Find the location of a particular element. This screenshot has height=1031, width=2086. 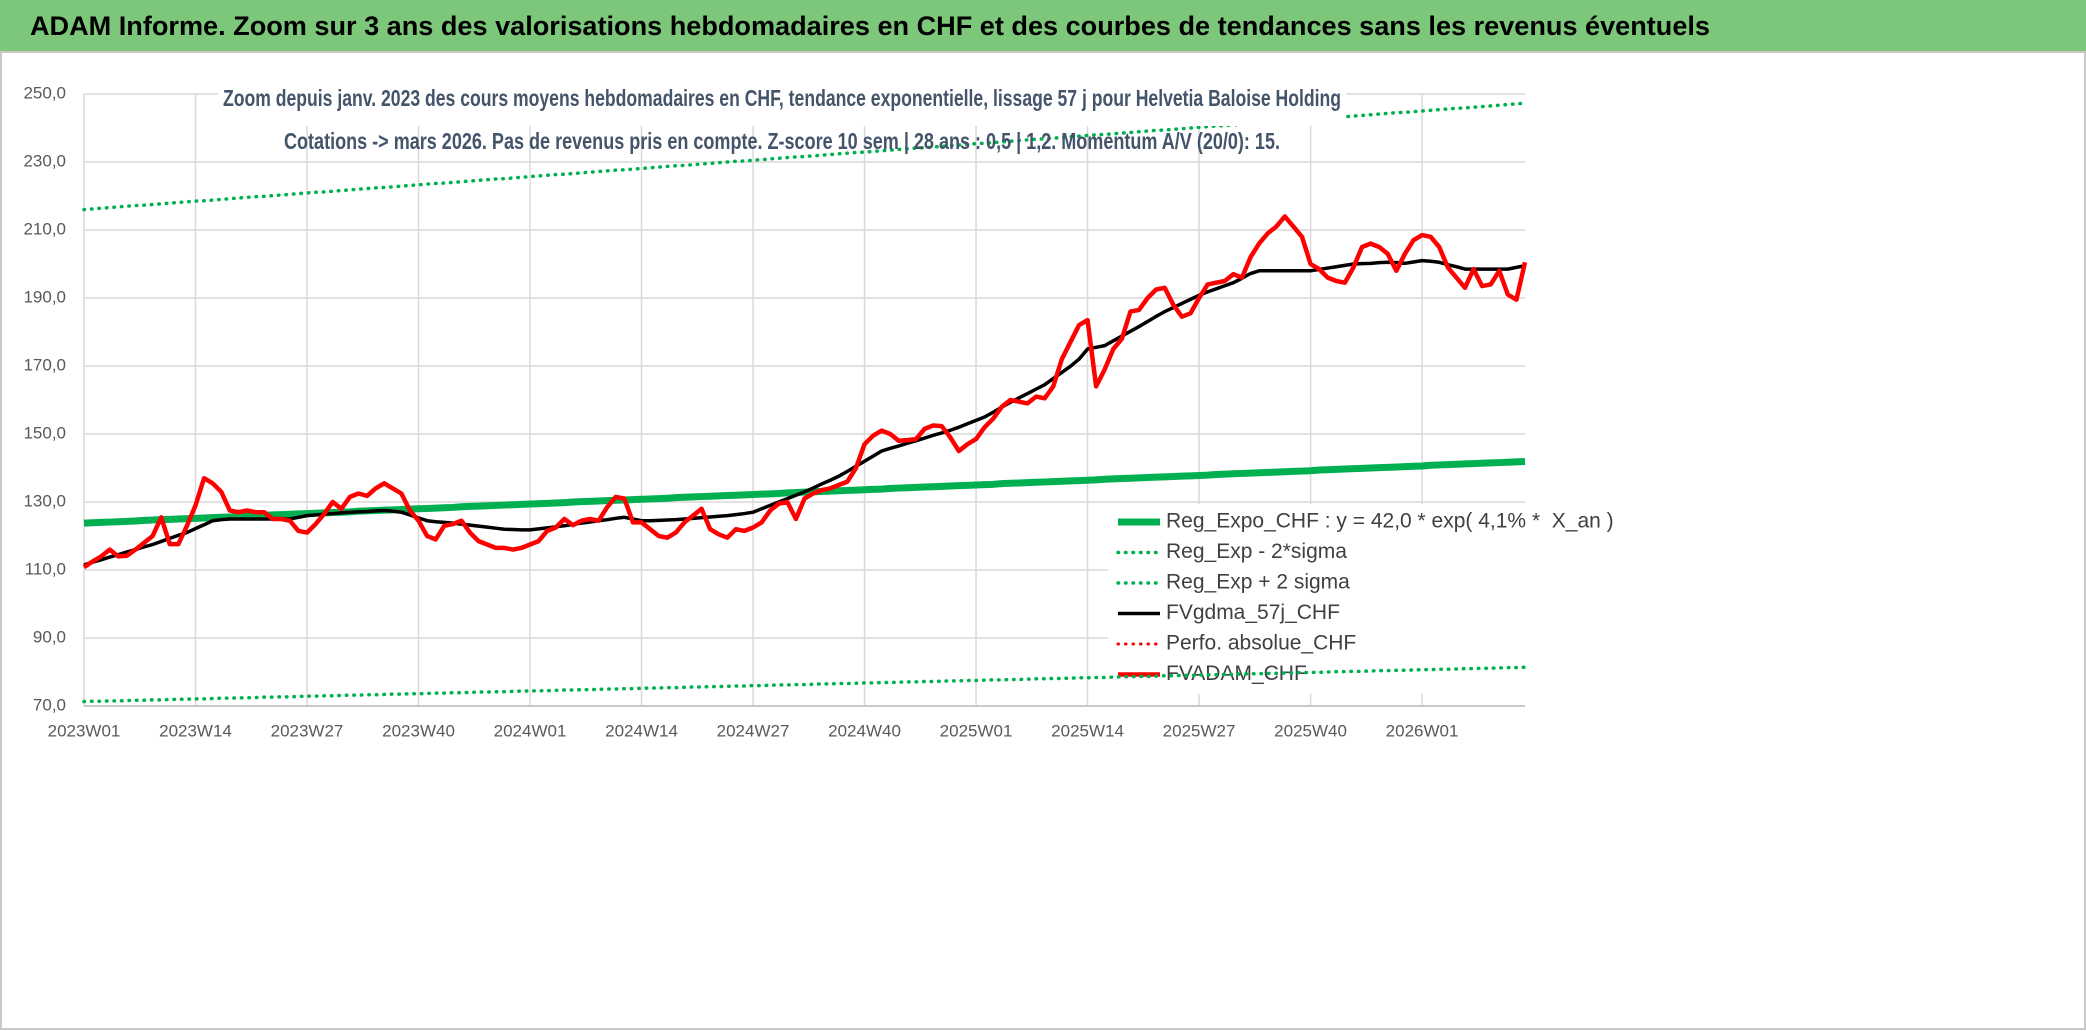

title-background is located at coordinates (782, 91).